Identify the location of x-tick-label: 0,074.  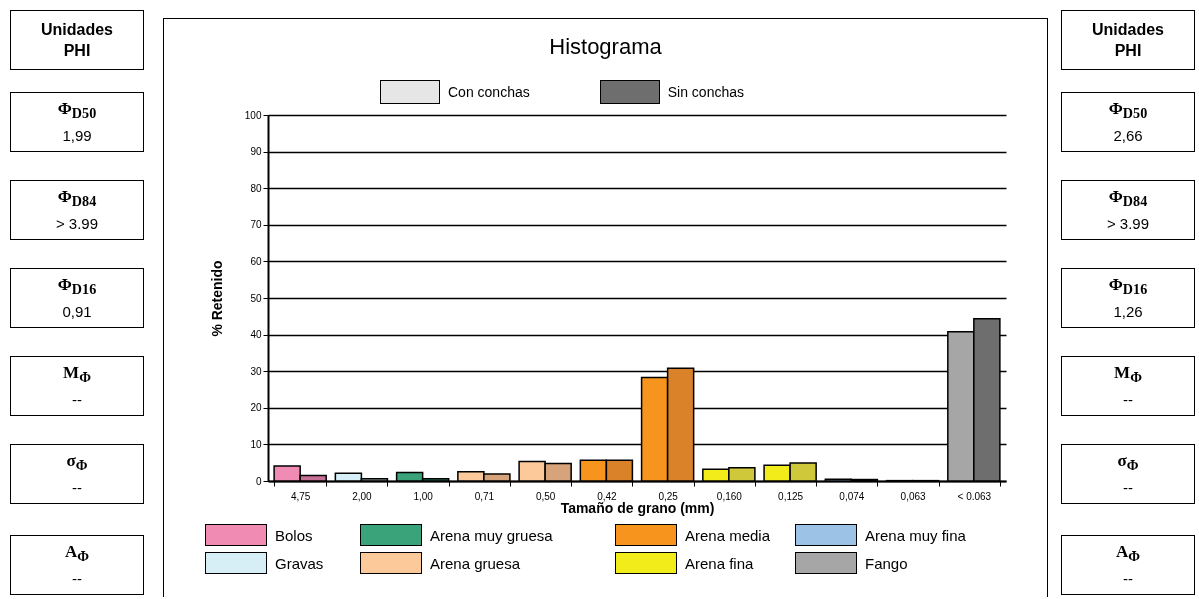
(852, 496).